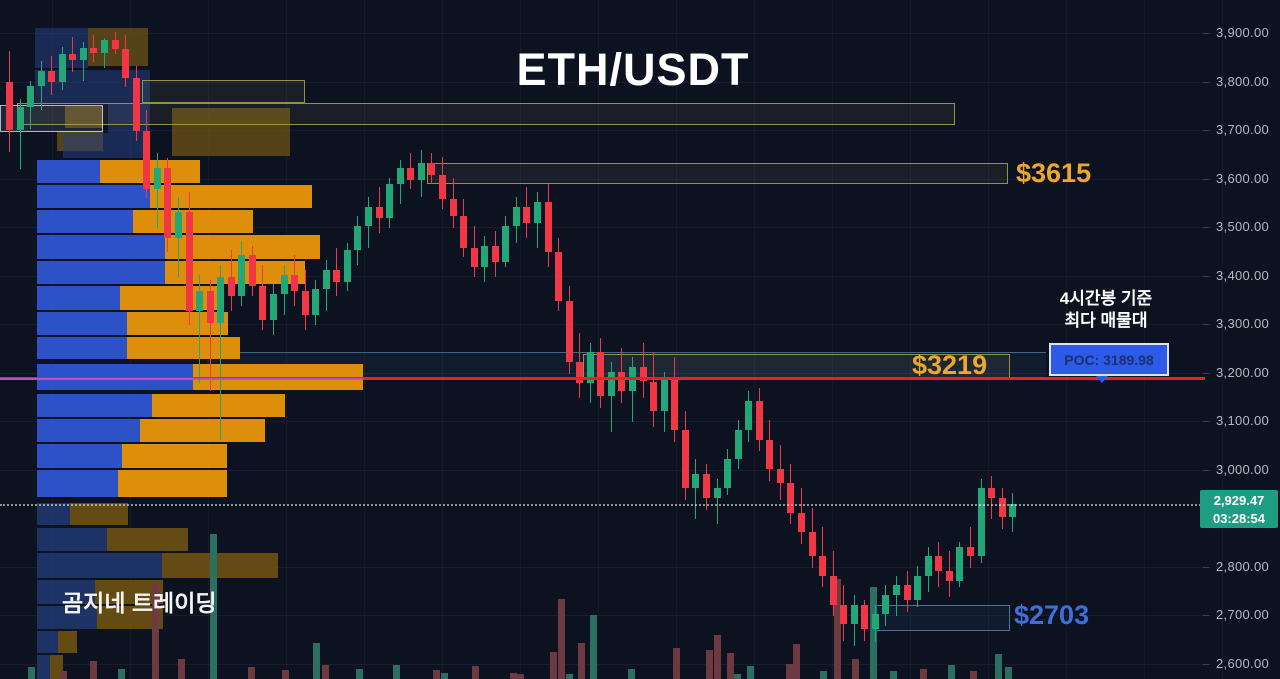 This screenshot has height=679, width=1280. I want to click on poc-value-box: POC: 3189.98, so click(1109, 359).